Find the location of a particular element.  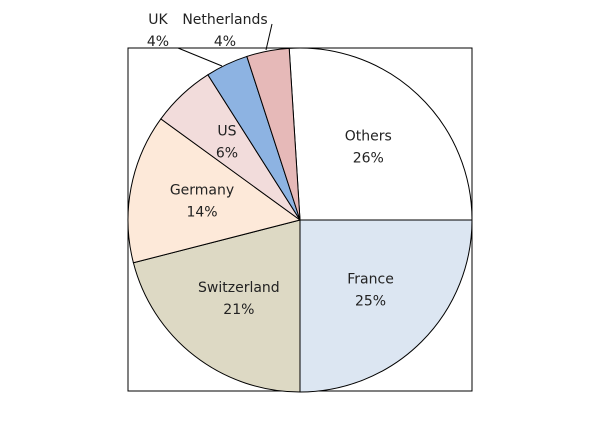

slice-label: US is located at coordinates (226, 131).